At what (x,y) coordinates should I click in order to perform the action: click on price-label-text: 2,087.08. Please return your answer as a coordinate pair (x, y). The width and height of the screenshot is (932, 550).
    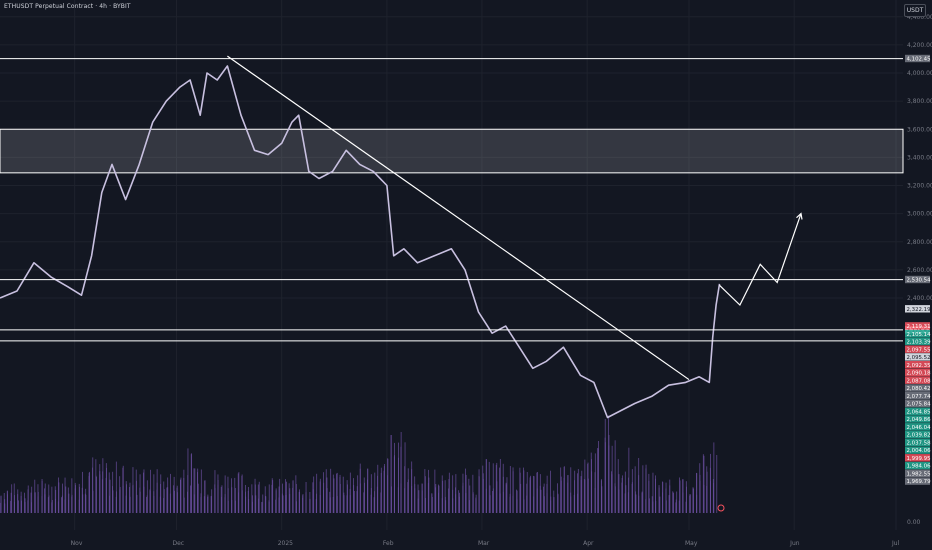
    Looking at the image, I should click on (919, 381).